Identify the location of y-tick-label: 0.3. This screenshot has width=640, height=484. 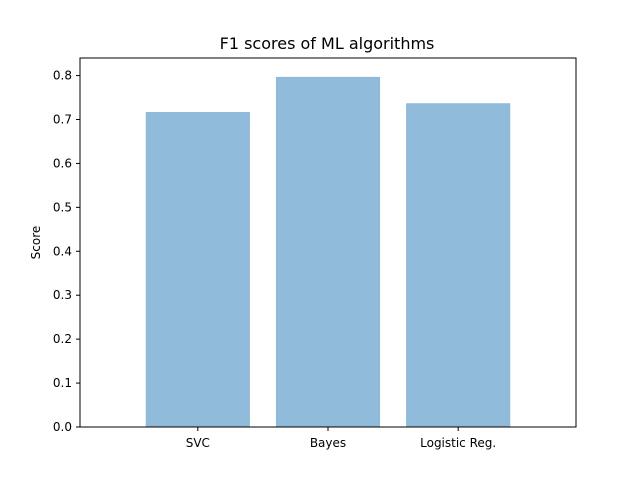
(62, 295).